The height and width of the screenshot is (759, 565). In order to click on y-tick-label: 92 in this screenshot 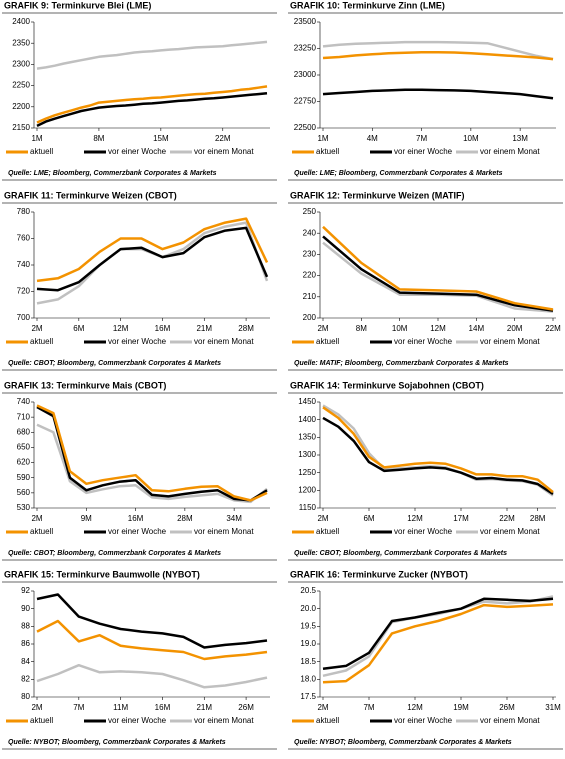, I will do `click(25, 590)`.